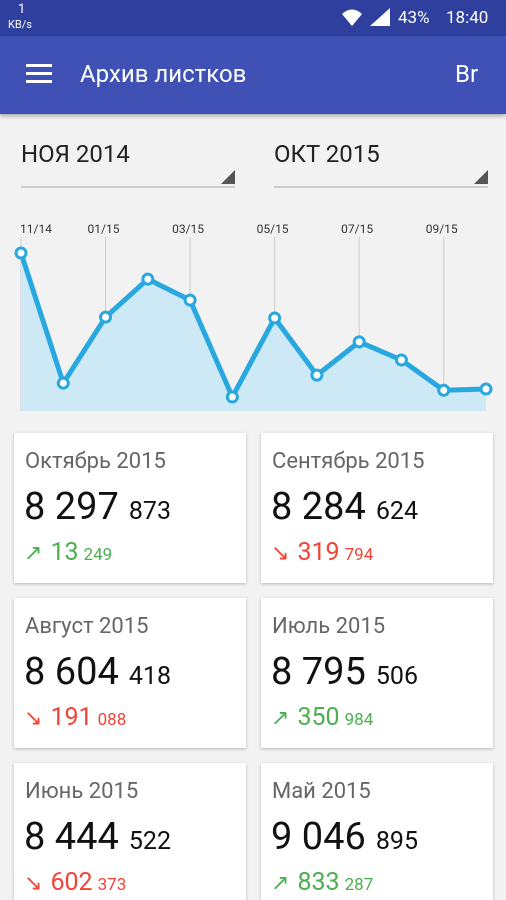 This screenshot has width=506, height=900. What do you see at coordinates (36, 229) in the screenshot?
I see `x-tick-label: 11/14` at bounding box center [36, 229].